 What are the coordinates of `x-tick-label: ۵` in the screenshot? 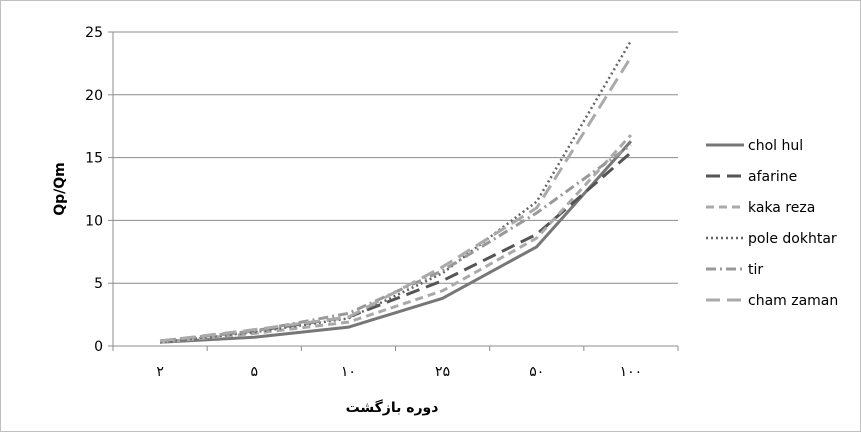 It's located at (254, 372).